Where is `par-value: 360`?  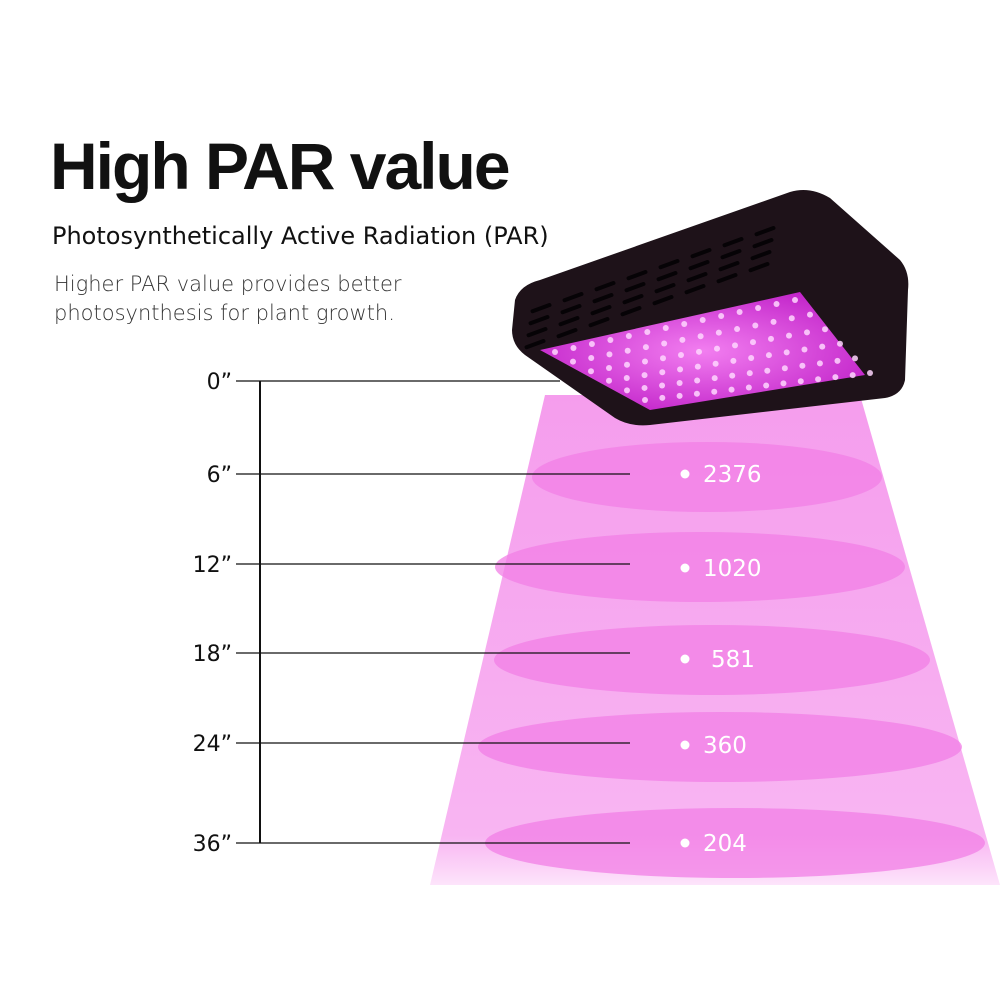 par-value: 360 is located at coordinates (725, 746).